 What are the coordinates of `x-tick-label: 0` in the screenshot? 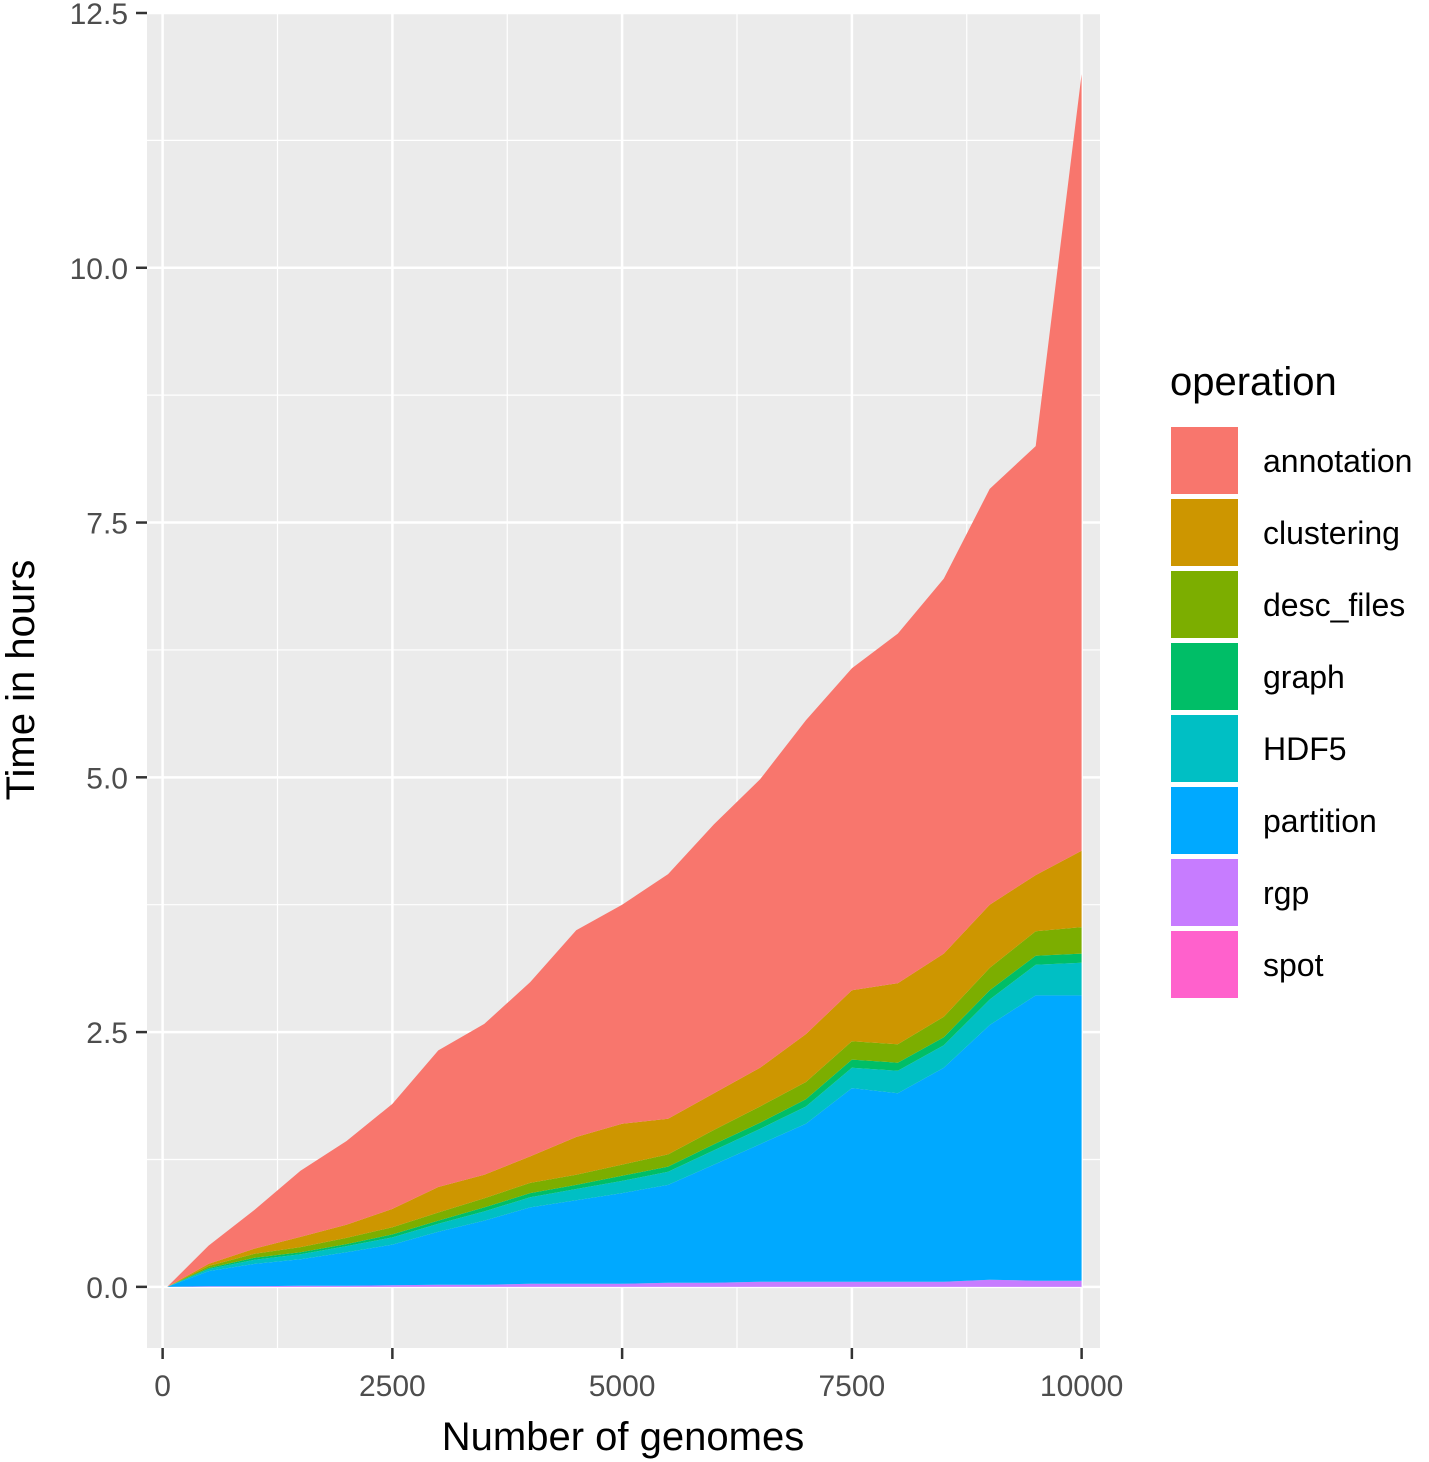 It's located at (162, 1386).